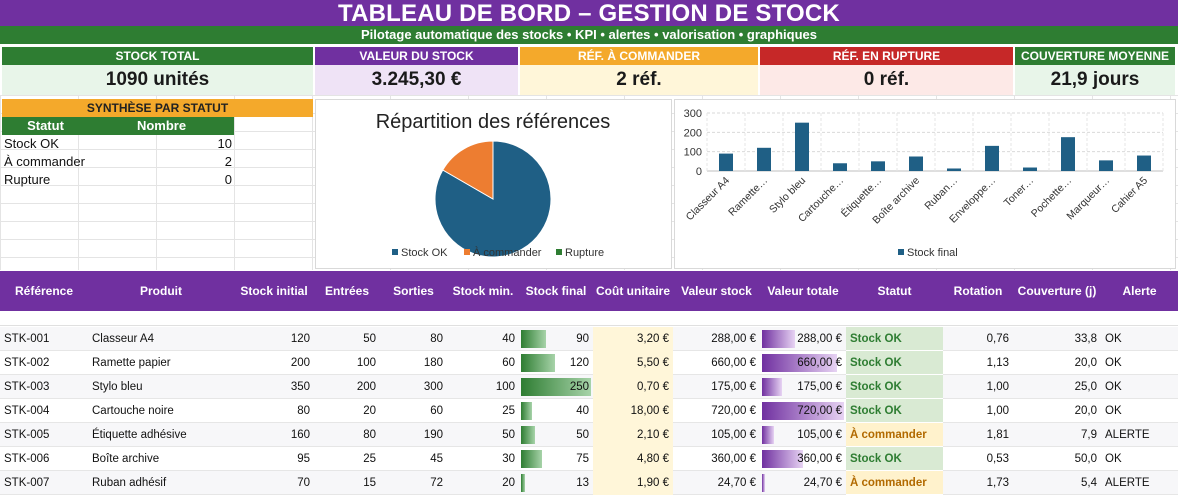 The image size is (1178, 495). I want to click on cell-rotation: 0,53, so click(978, 459).